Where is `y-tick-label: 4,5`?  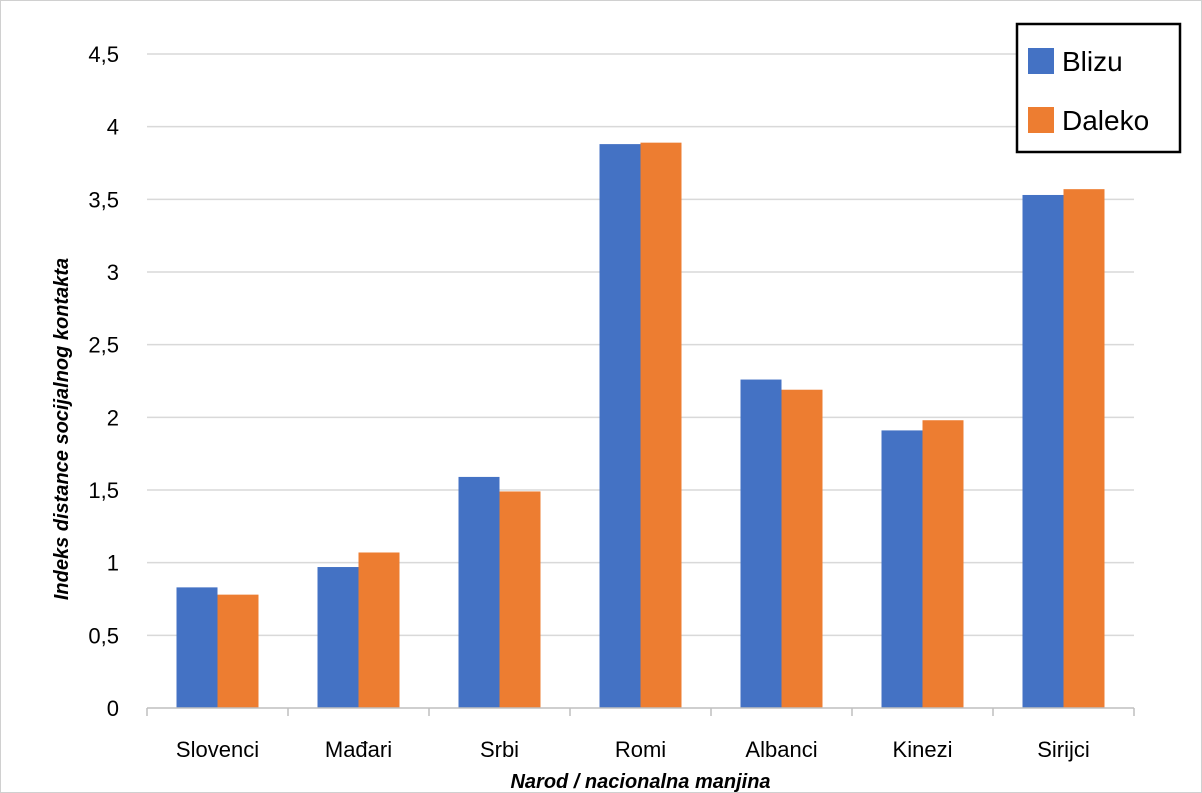
y-tick-label: 4,5 is located at coordinates (103, 54).